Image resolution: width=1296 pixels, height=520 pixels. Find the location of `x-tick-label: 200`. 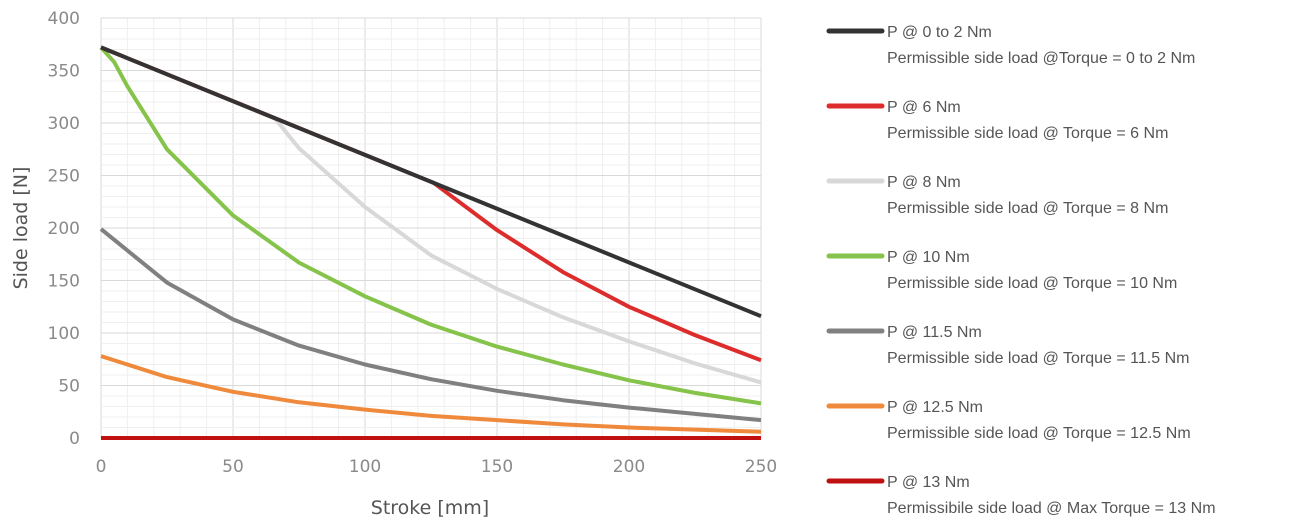

x-tick-label: 200 is located at coordinates (629, 467).